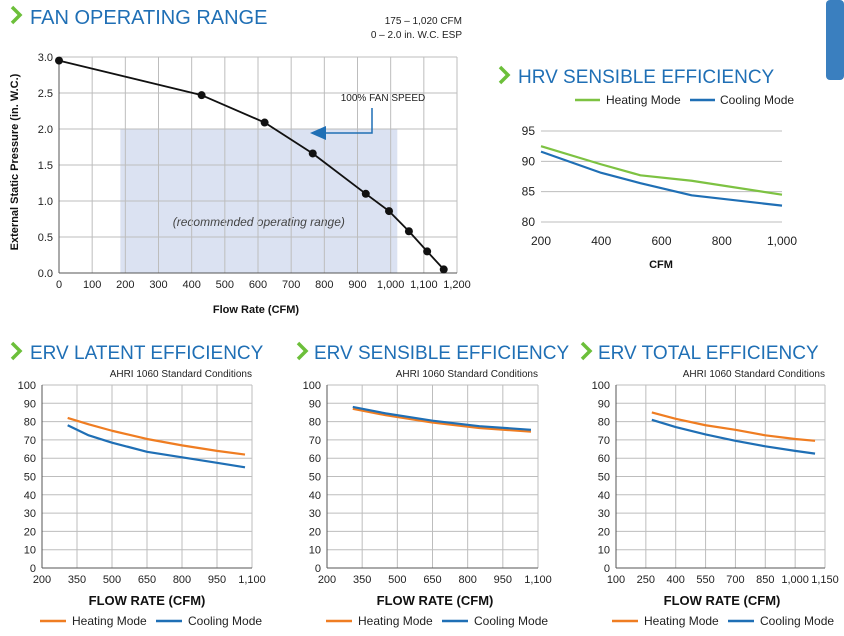  I want to click on x-tick-label: 1,000, so click(391, 285).